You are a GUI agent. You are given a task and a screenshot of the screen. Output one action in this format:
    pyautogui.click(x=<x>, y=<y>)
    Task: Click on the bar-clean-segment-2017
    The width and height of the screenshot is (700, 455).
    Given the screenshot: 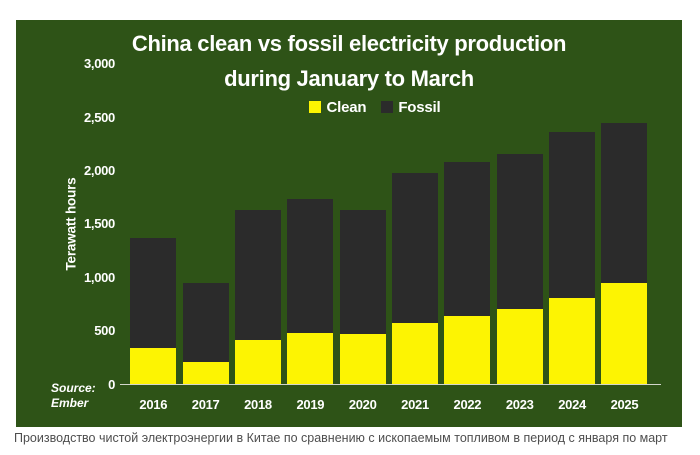 What is the action you would take?
    pyautogui.click(x=205, y=372)
    